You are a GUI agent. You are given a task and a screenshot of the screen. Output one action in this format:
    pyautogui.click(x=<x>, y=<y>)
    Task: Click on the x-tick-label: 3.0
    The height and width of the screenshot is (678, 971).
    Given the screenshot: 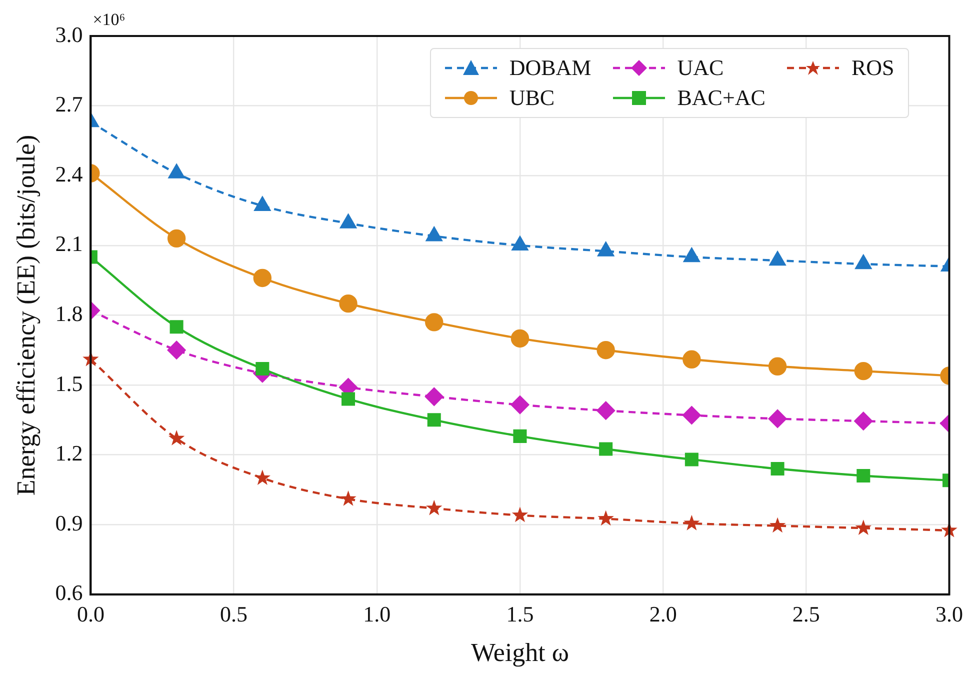 What is the action you would take?
    pyautogui.click(x=949, y=613)
    